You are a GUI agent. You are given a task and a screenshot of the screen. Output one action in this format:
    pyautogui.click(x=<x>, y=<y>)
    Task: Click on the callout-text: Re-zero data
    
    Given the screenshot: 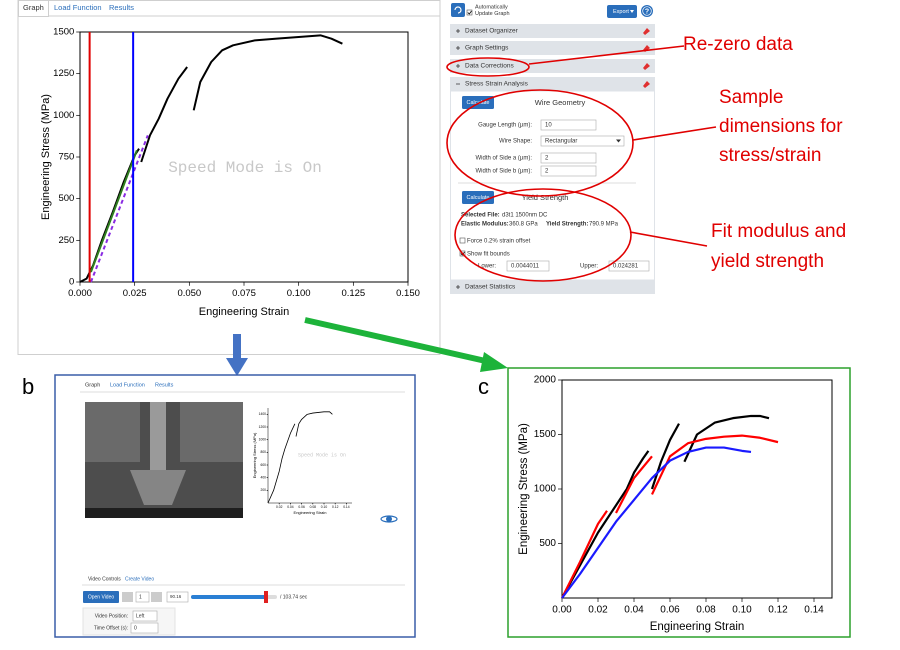 What is the action you would take?
    pyautogui.click(x=738, y=44)
    